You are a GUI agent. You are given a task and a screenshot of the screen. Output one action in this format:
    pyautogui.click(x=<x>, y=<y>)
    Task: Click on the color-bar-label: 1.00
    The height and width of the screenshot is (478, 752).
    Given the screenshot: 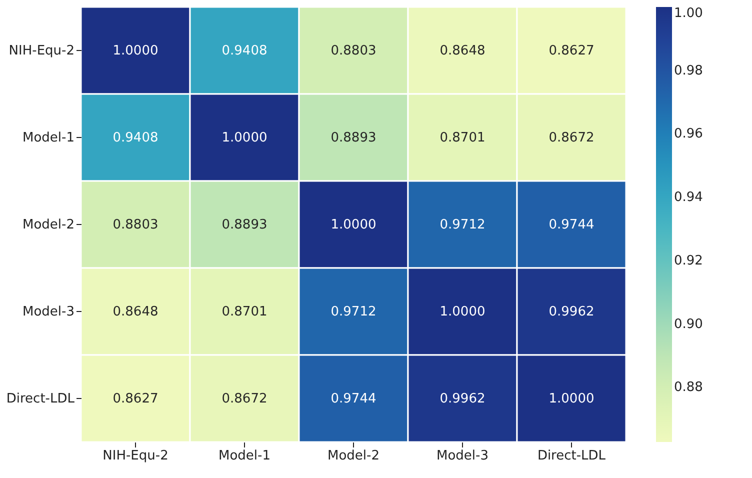 What is the action you would take?
    pyautogui.click(x=688, y=13)
    